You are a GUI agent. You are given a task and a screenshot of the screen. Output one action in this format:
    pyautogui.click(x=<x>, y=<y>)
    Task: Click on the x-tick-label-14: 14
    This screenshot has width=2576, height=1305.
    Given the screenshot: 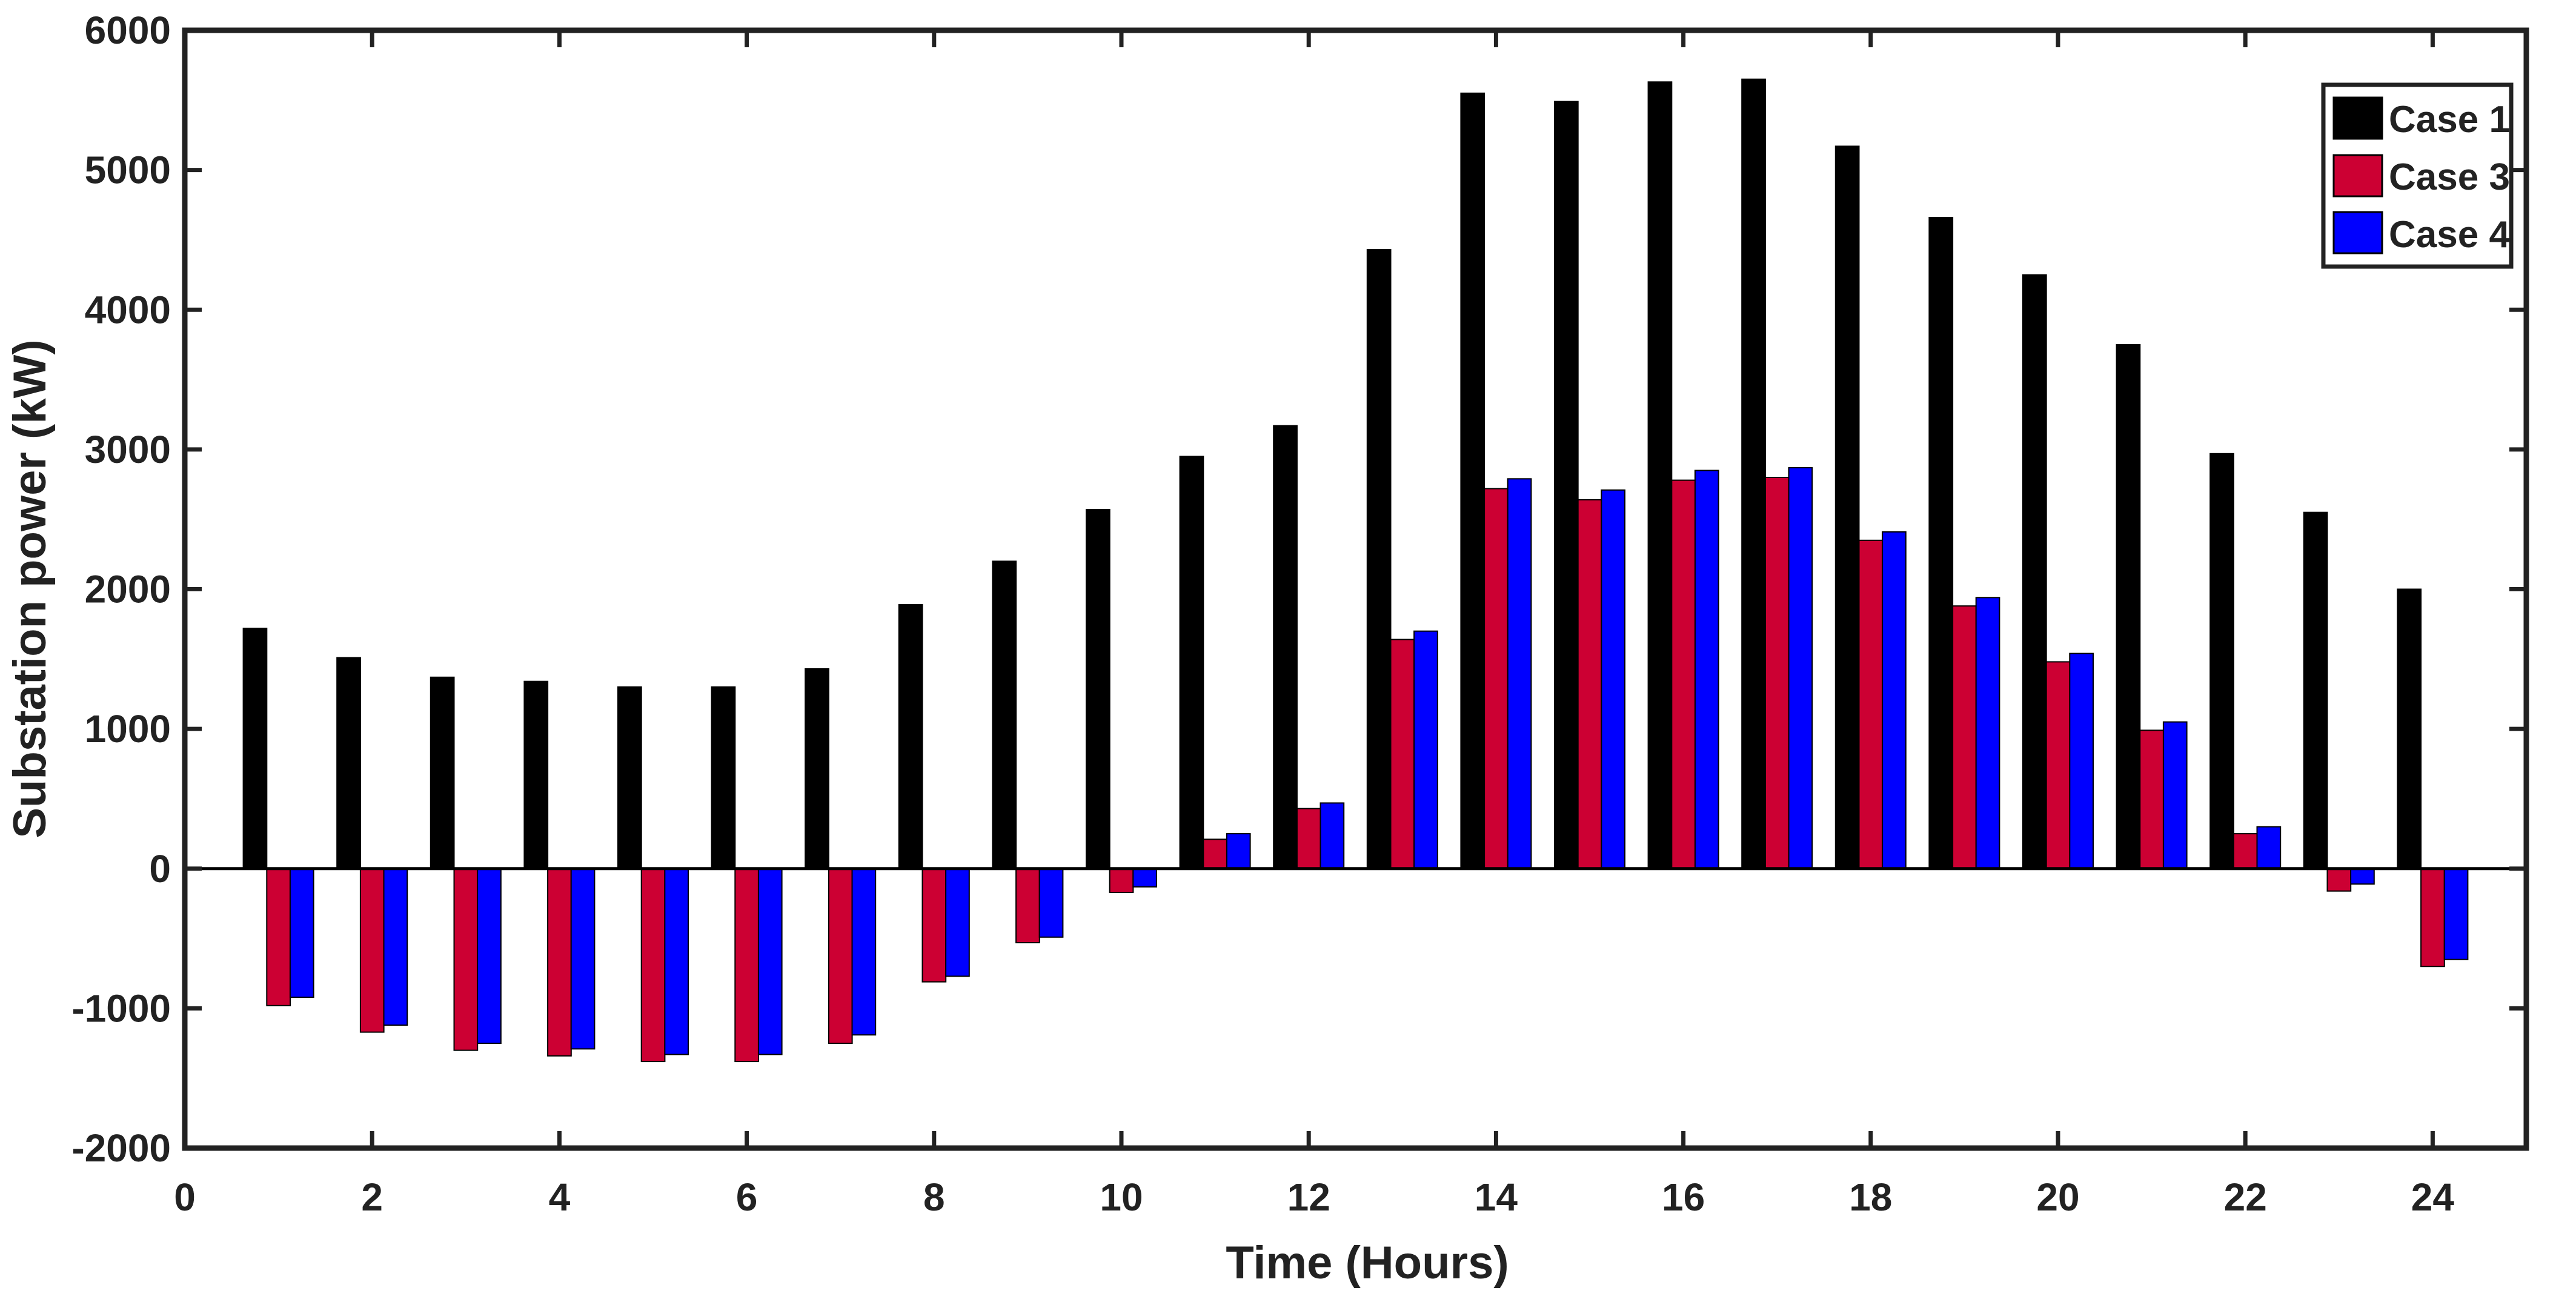 What is the action you would take?
    pyautogui.click(x=1497, y=1197)
    